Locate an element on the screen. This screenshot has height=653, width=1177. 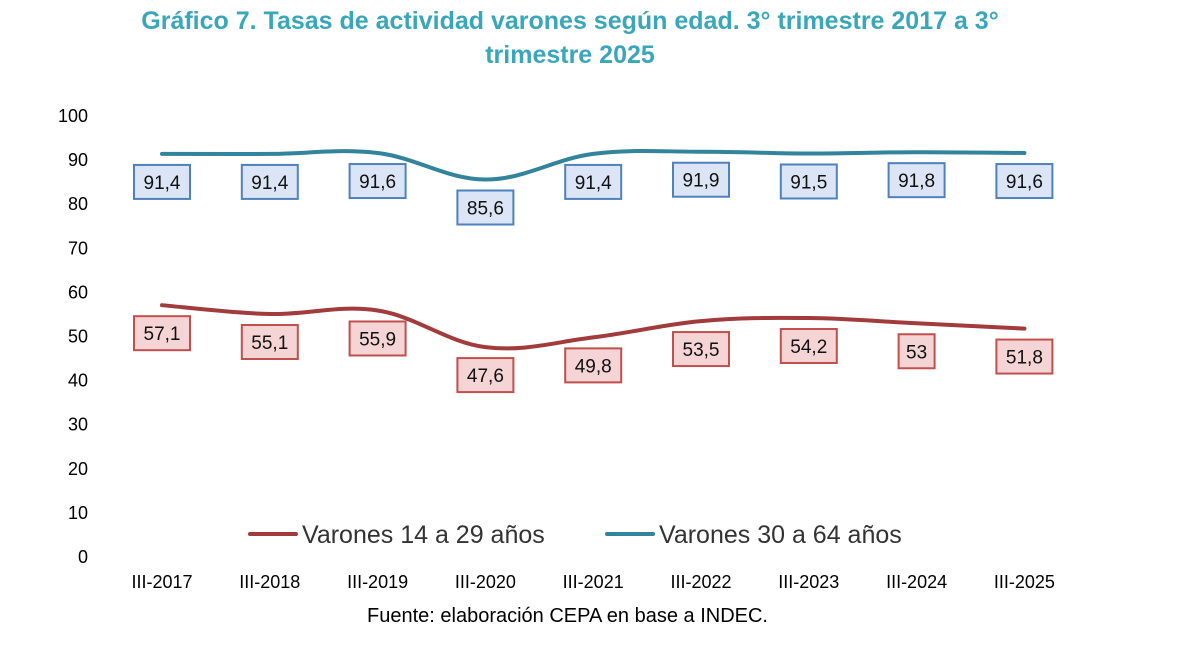
data-label: 91,8 is located at coordinates (916, 181).